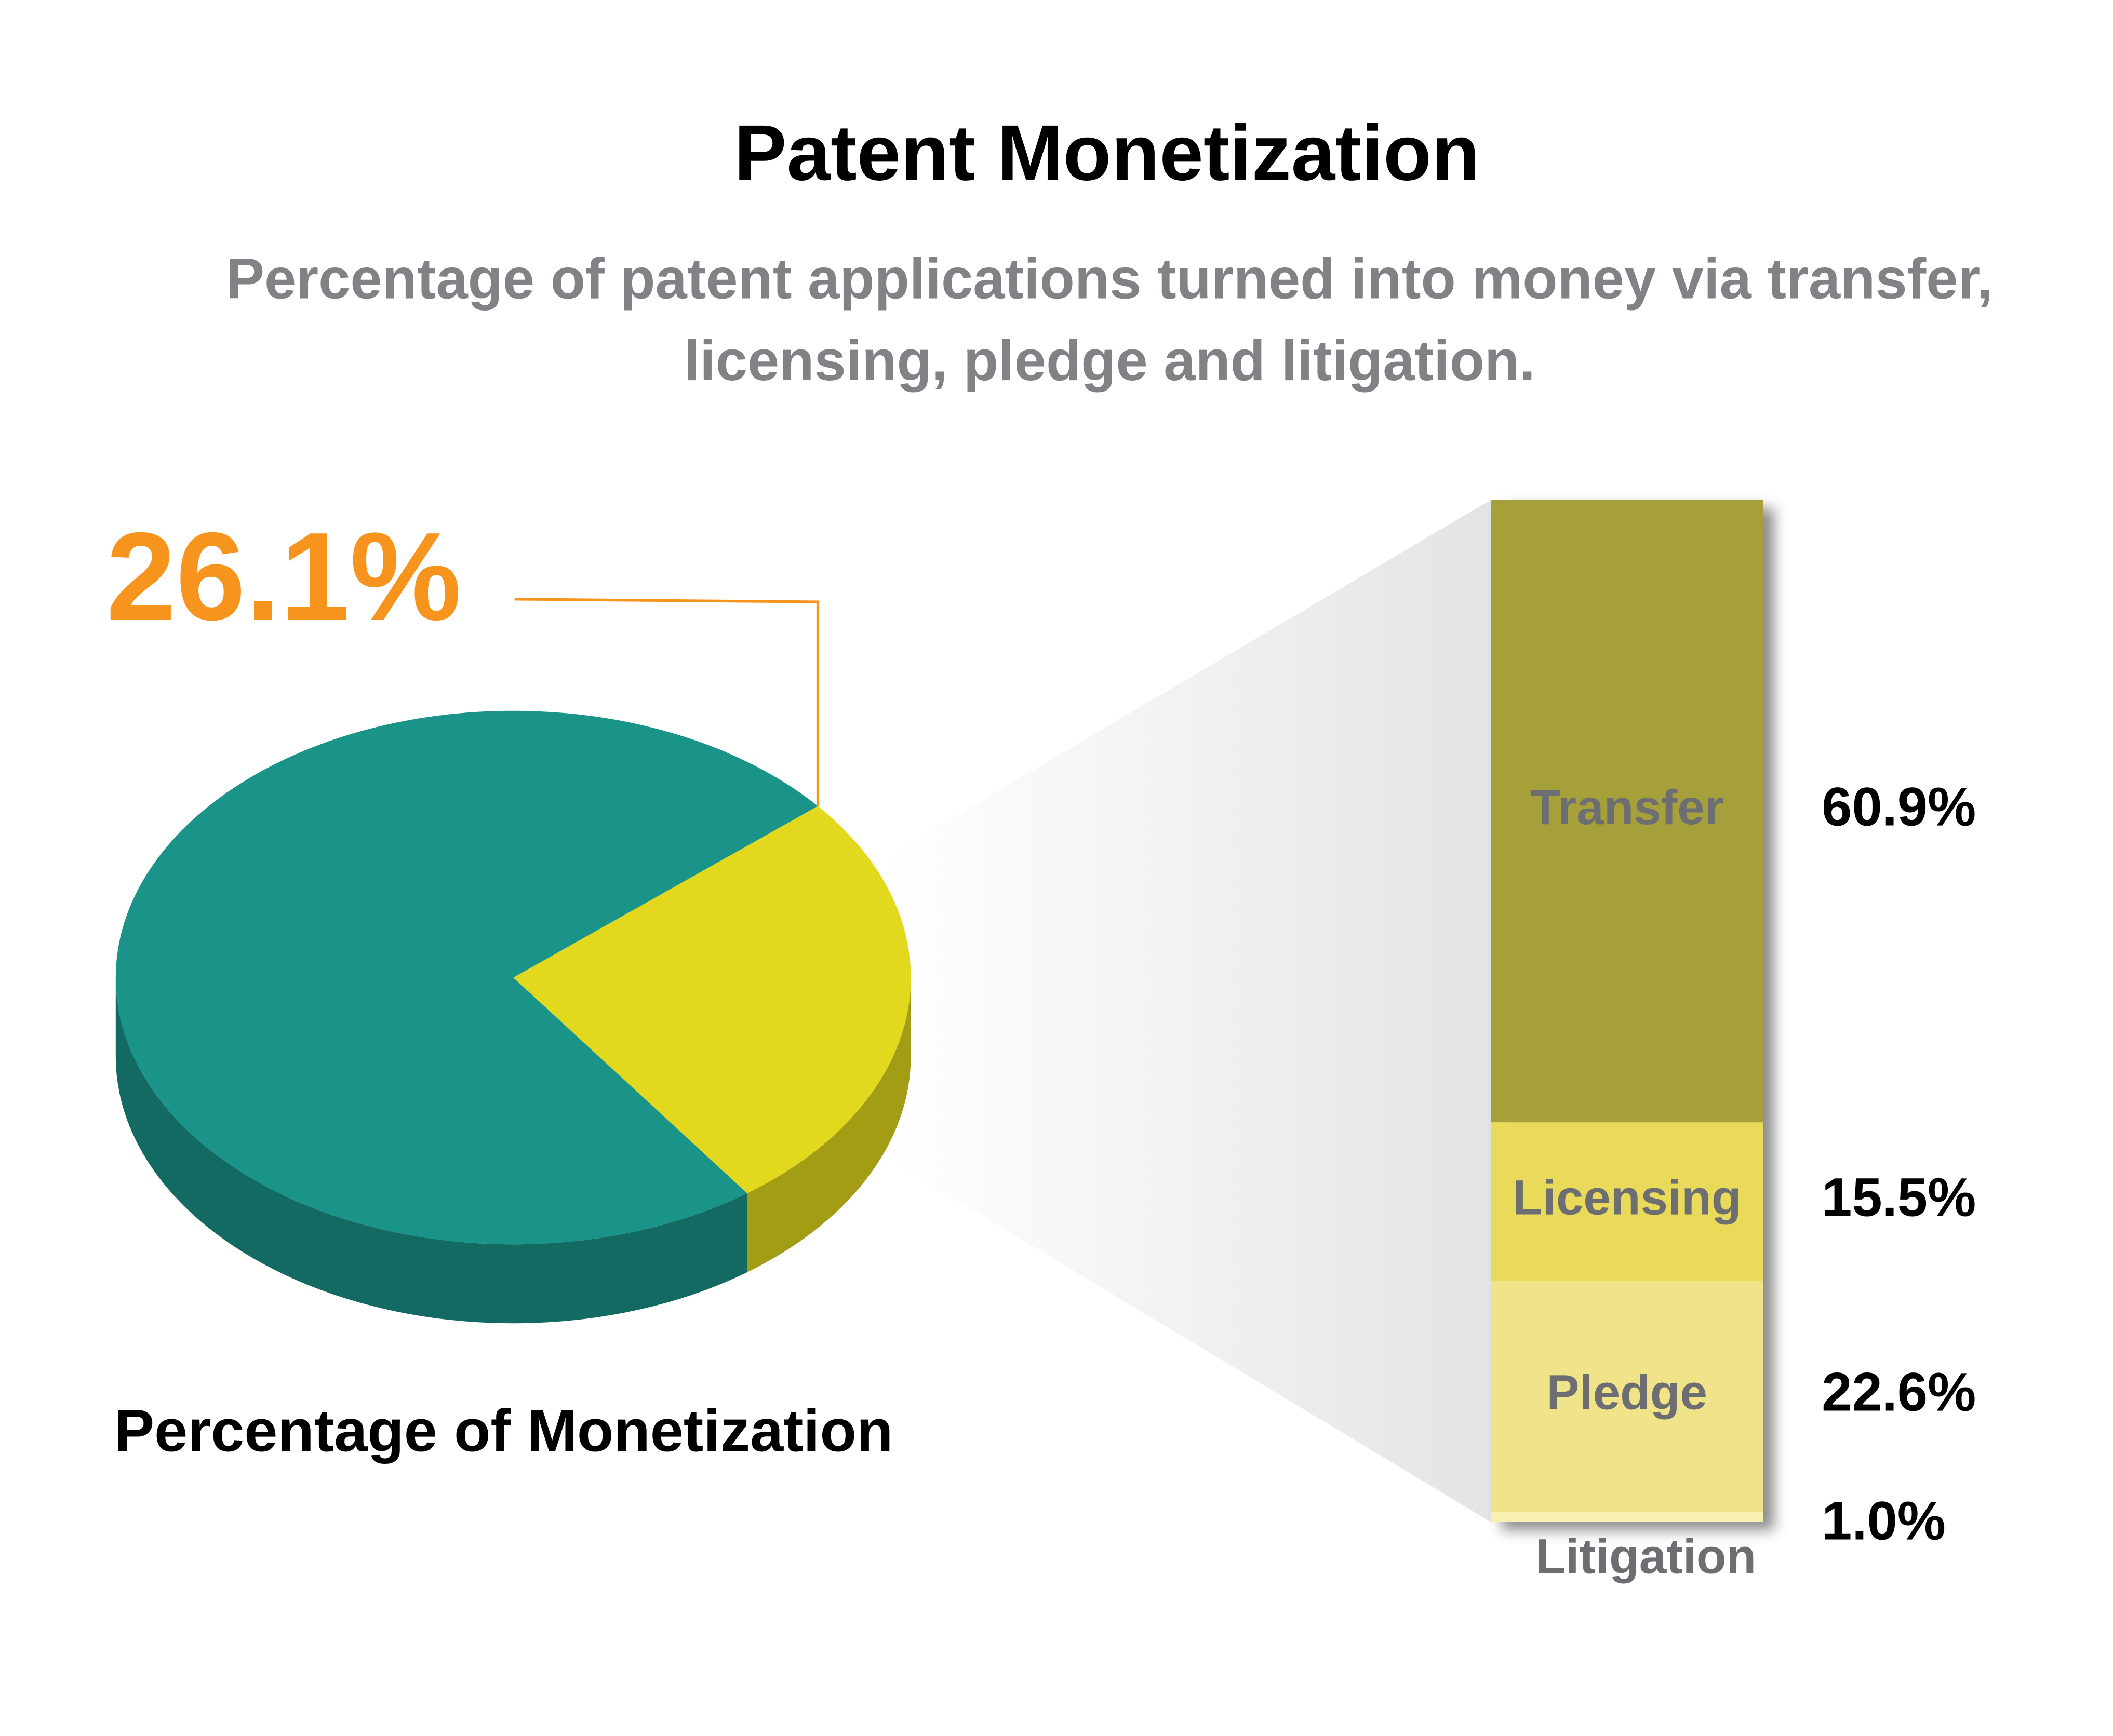 The height and width of the screenshot is (1736, 2113). I want to click on segment-label: Transfer, so click(1626, 807).